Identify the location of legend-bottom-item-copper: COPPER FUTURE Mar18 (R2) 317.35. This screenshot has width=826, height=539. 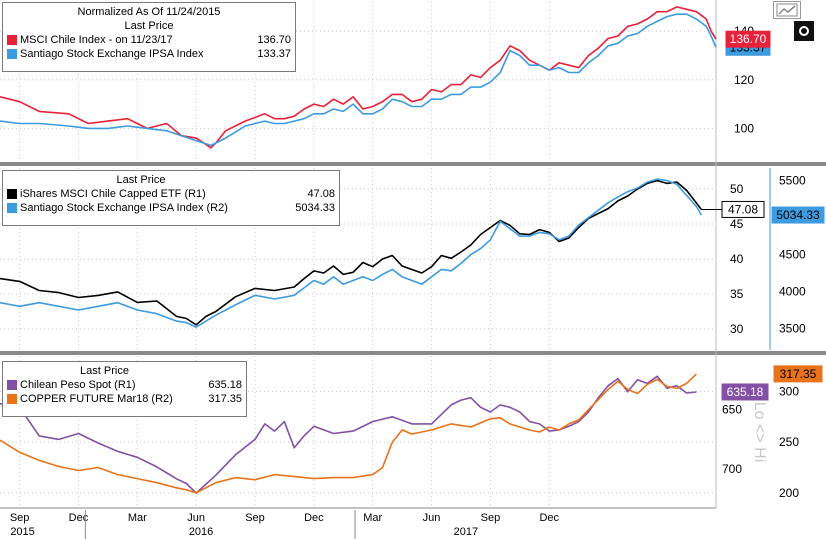
(124, 399).